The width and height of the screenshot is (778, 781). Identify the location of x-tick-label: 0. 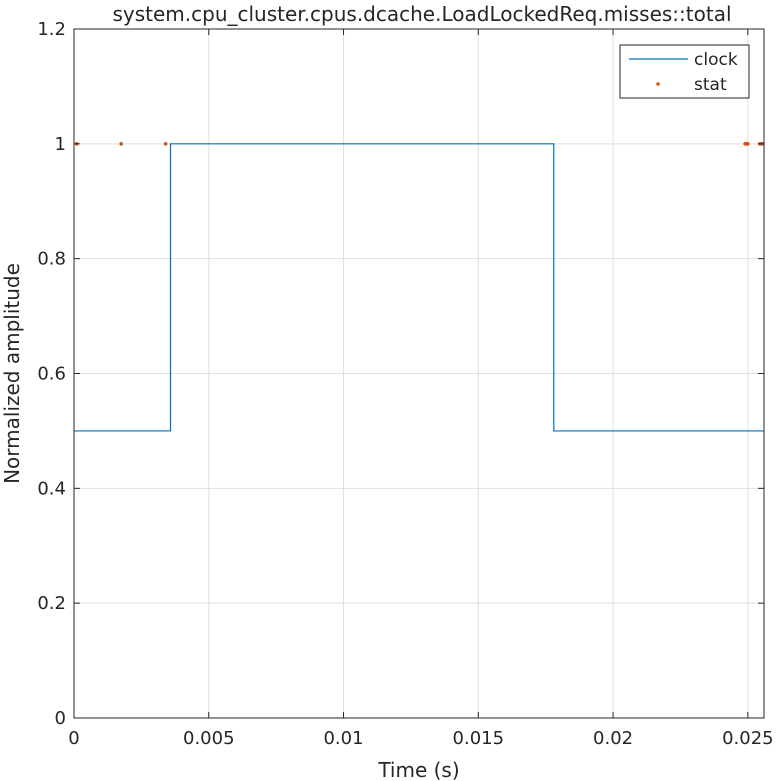
(73, 738).